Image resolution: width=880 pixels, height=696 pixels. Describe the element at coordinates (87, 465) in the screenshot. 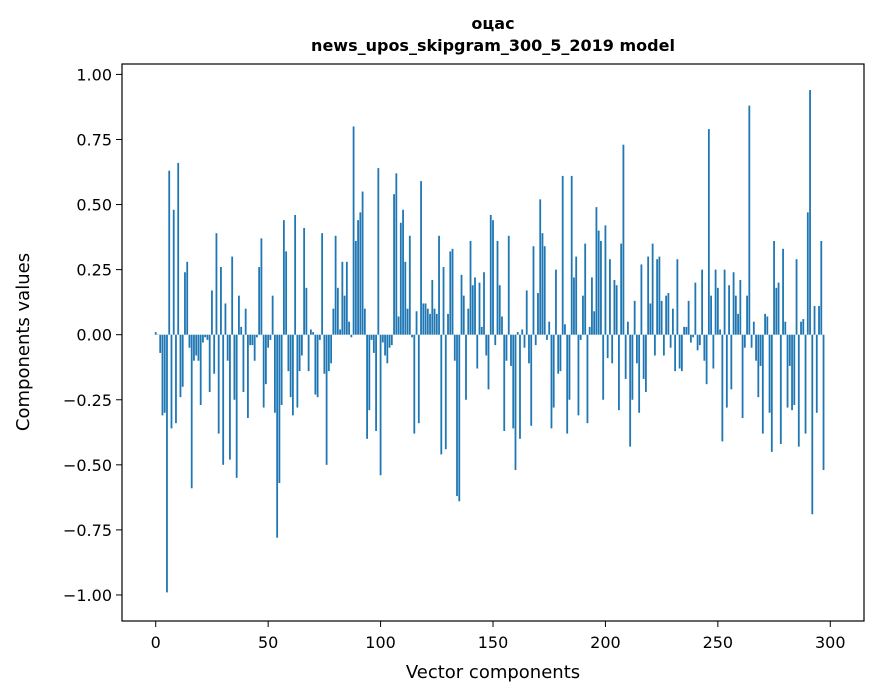

I see `y-tick-label: −0.50` at that location.